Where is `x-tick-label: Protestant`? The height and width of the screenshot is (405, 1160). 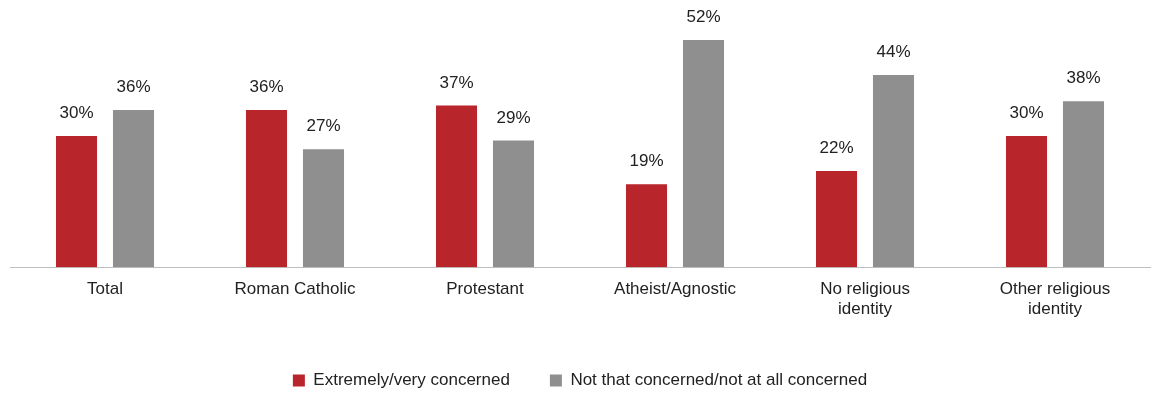
x-tick-label: Protestant is located at coordinates (485, 289).